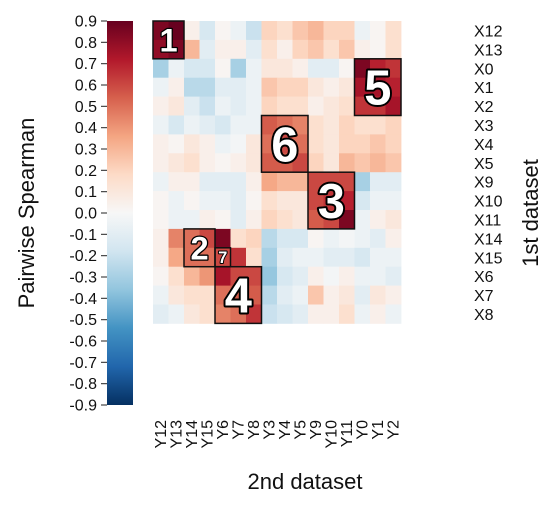 This screenshot has width=560, height=509. I want to click on colorbar-tick-label: -0.9, so click(83, 406).